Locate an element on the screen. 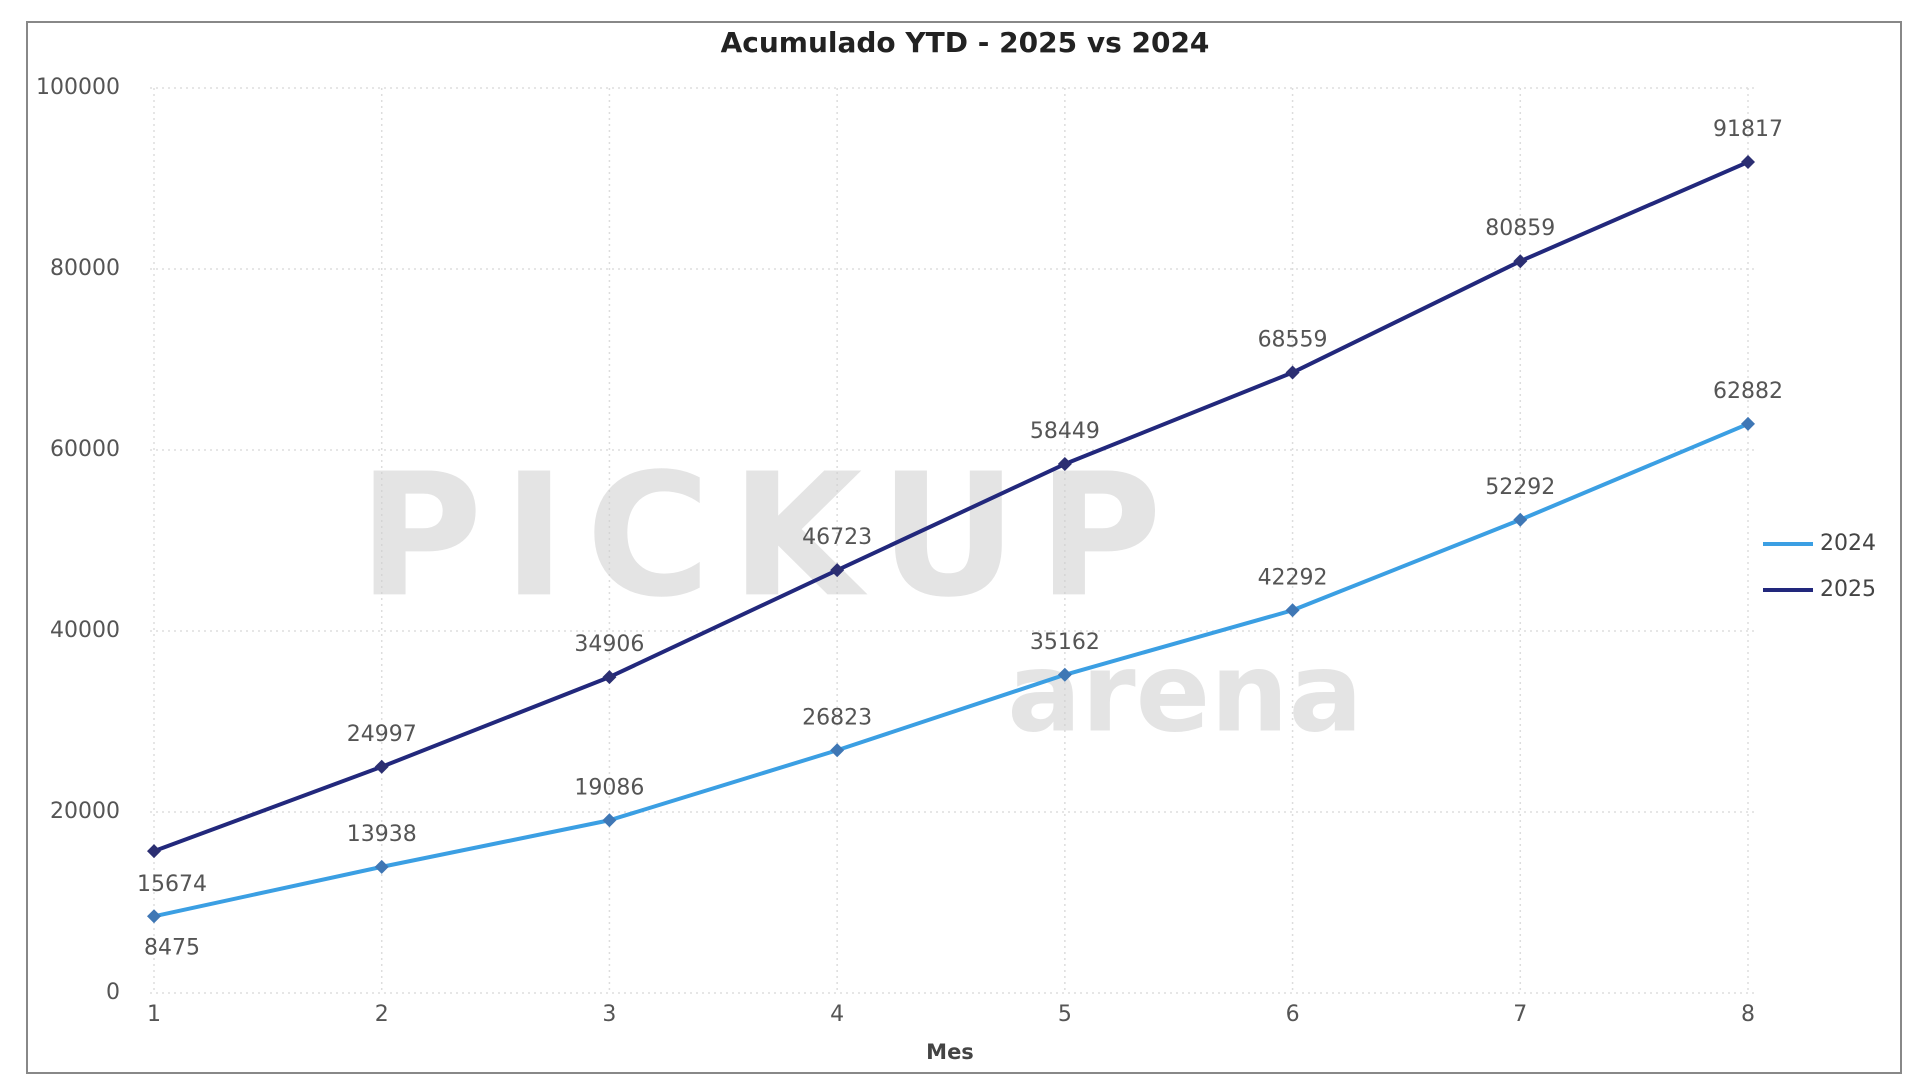  data-label: 62882 is located at coordinates (1748, 391).